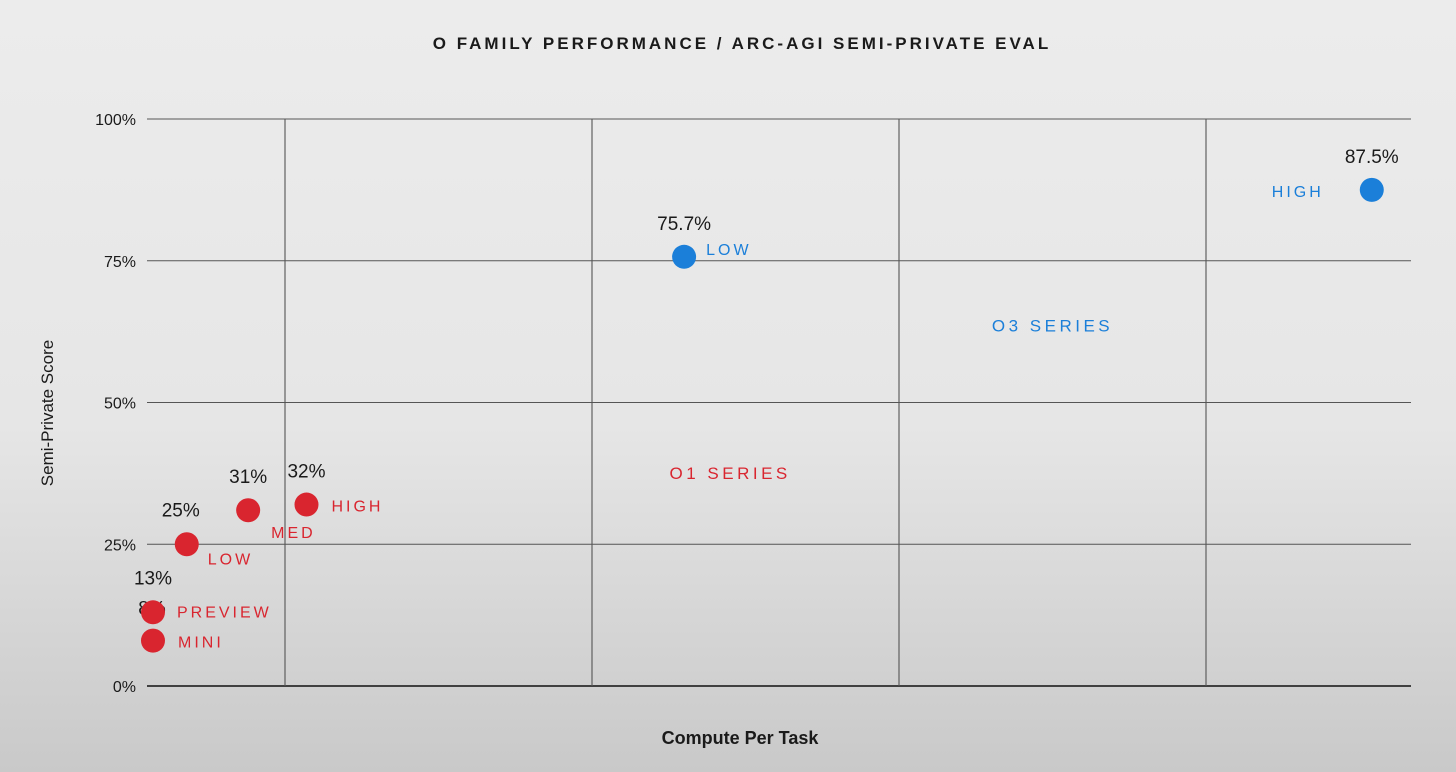 This screenshot has width=1456, height=772. Describe the element at coordinates (730, 473) in the screenshot. I see `series-label: O1 SERIES` at that location.